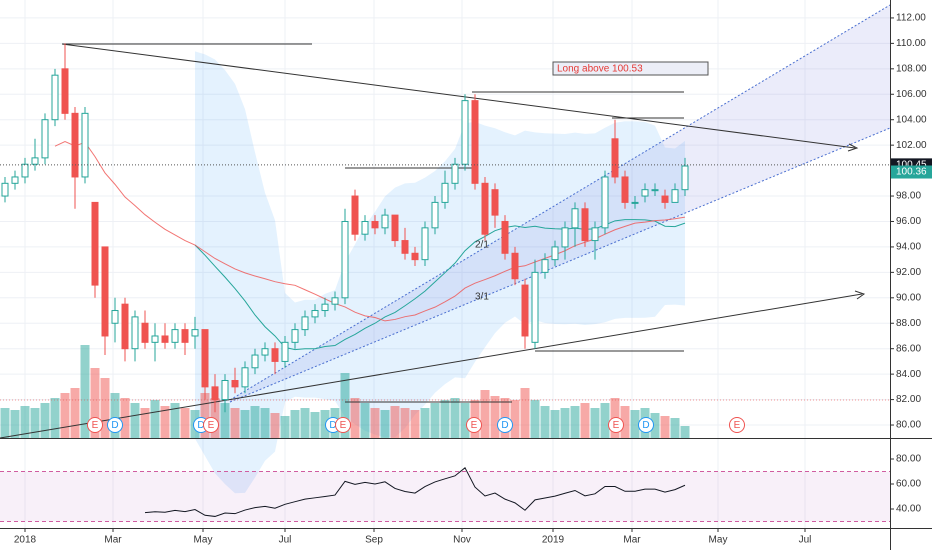  I want to click on x-tick-label: Nov, so click(462, 540).